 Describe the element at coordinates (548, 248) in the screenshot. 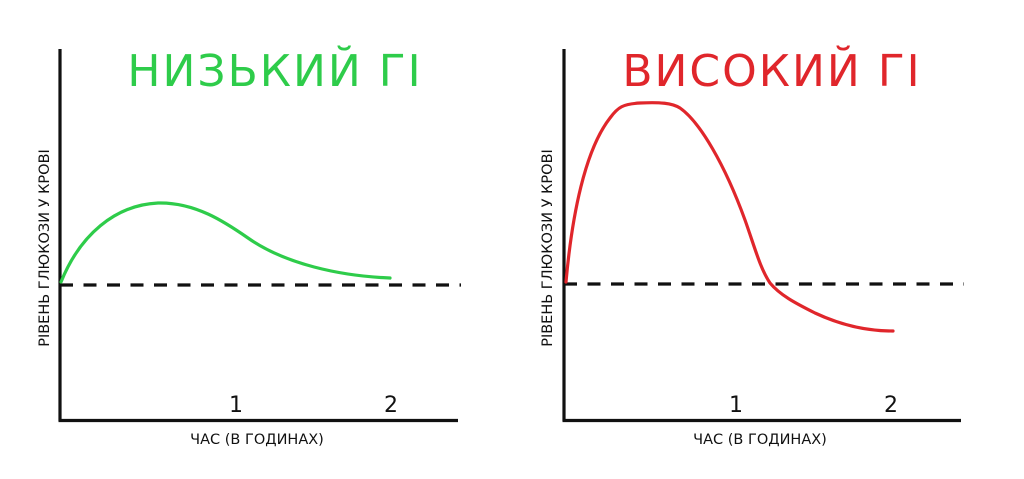

I see `high-gi-y-label: РІВЕНЬ ГЛЮКОЗИ У КРОВІ` at that location.